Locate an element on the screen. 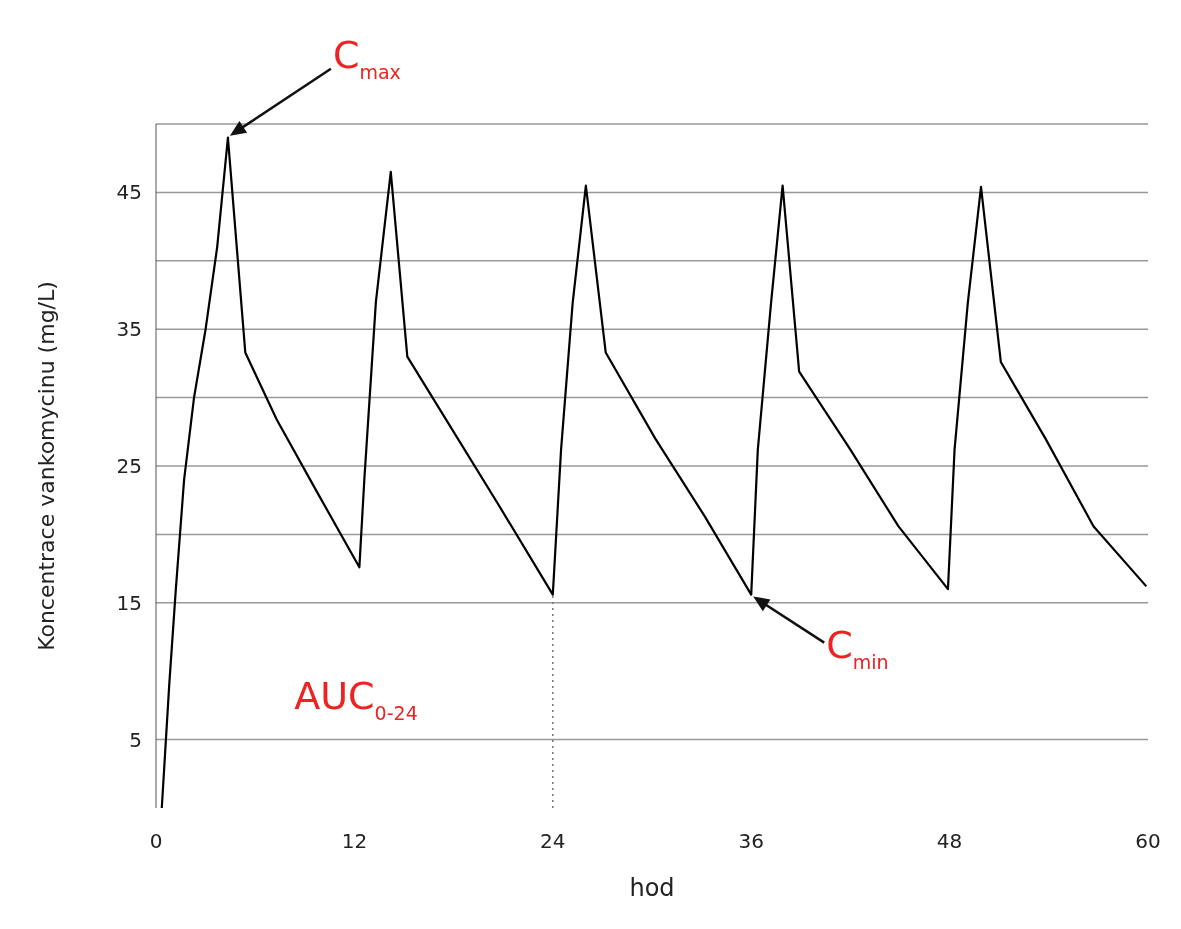 The image size is (1181, 929). x-axis-title: hod is located at coordinates (652, 888).